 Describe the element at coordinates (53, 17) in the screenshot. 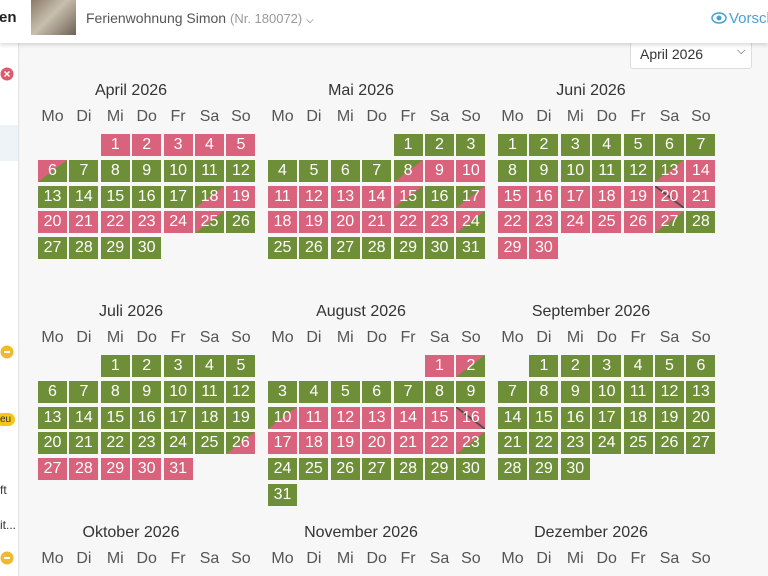

I see `property-thumbnail` at that location.